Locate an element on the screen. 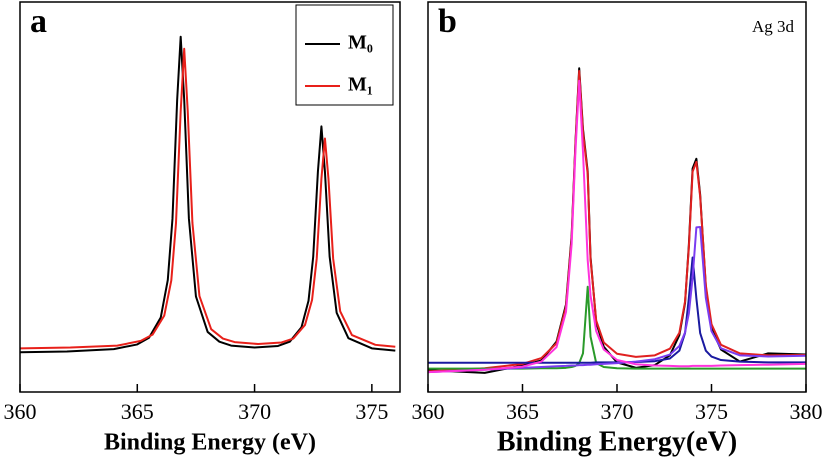 The width and height of the screenshot is (828, 467). panel-label: b is located at coordinates (447, 21).